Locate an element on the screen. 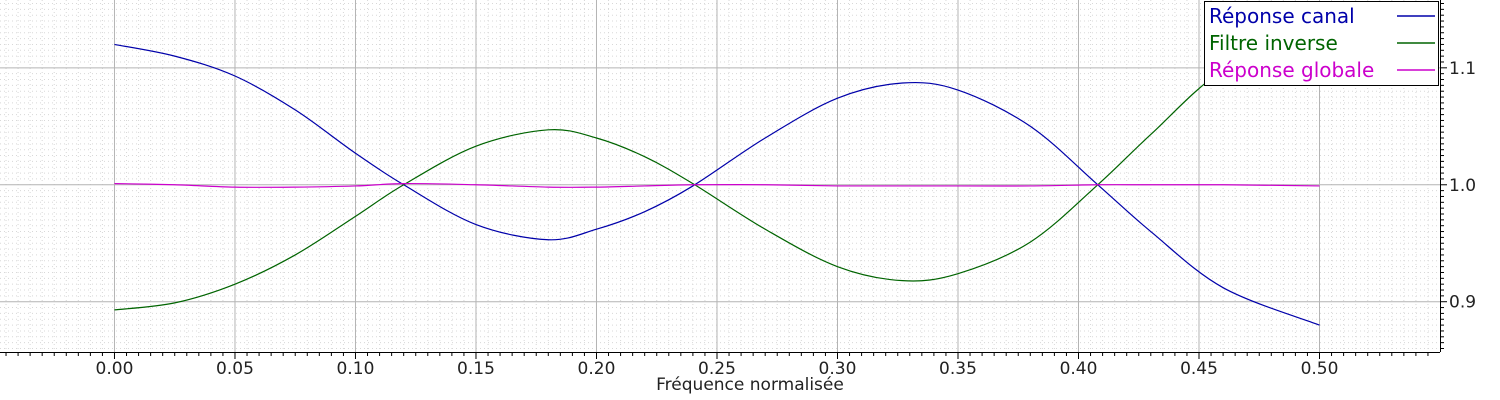 Image resolution: width=1500 pixels, height=400 pixels. series-line-reponse-globale is located at coordinates (717, 185).